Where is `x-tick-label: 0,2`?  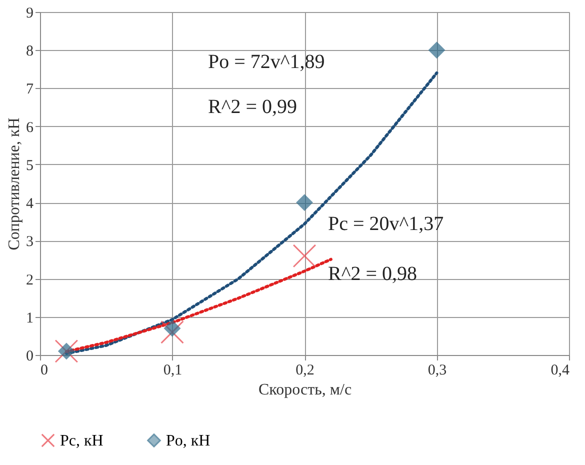 x-tick-label: 0,2 is located at coordinates (305, 370).